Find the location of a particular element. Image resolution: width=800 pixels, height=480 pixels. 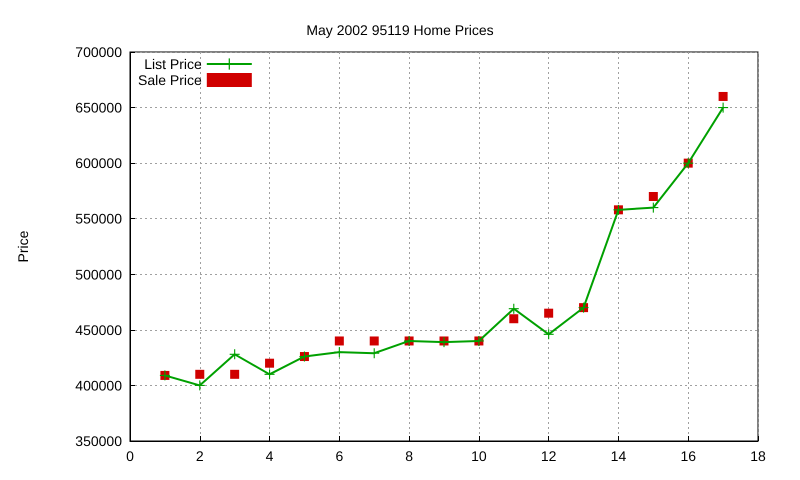

x-tick-label: 2 is located at coordinates (200, 456).